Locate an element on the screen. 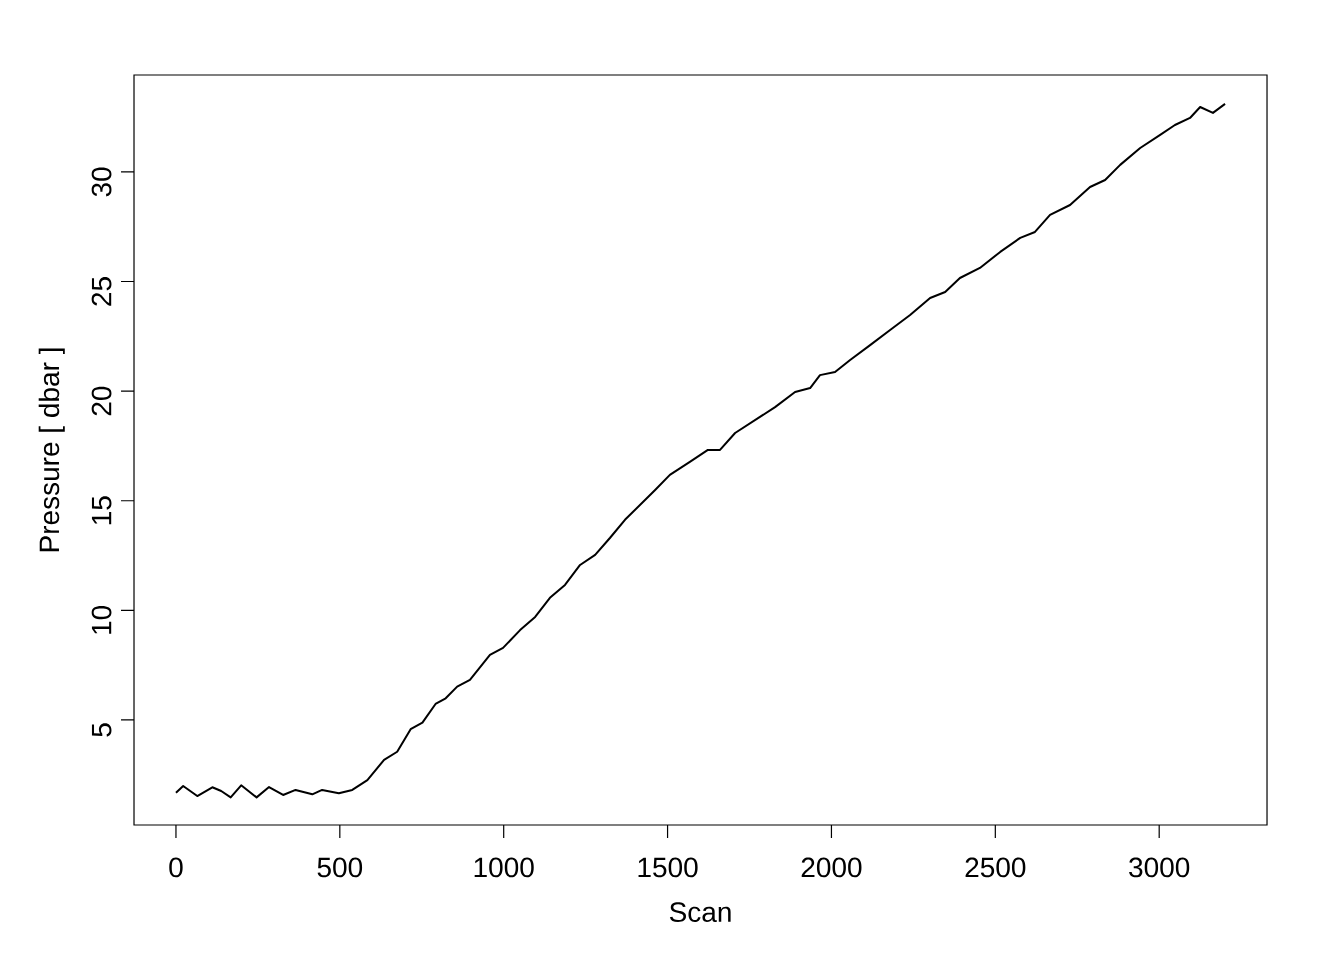  y-tick-label: 15 is located at coordinates (101, 510).